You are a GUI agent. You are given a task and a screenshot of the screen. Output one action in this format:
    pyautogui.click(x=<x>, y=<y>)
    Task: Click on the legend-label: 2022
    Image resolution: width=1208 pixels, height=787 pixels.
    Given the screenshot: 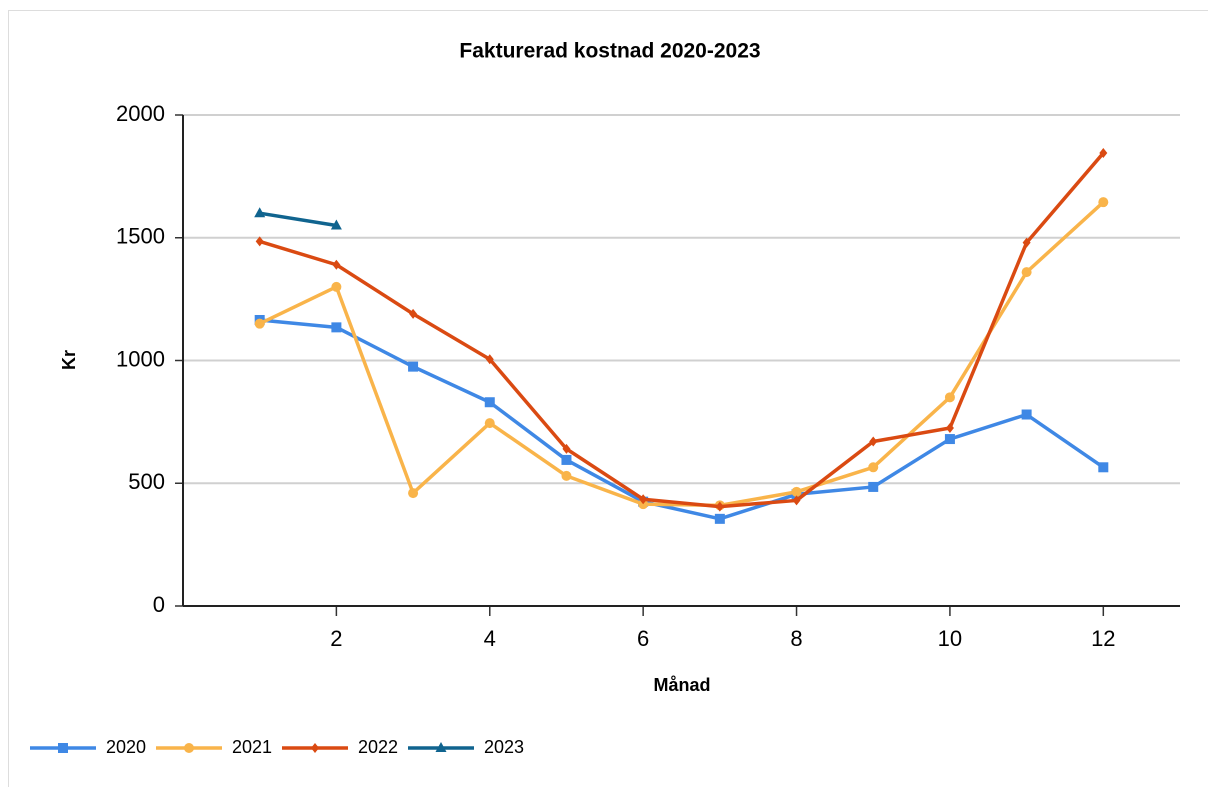 What is the action you would take?
    pyautogui.click(x=378, y=747)
    